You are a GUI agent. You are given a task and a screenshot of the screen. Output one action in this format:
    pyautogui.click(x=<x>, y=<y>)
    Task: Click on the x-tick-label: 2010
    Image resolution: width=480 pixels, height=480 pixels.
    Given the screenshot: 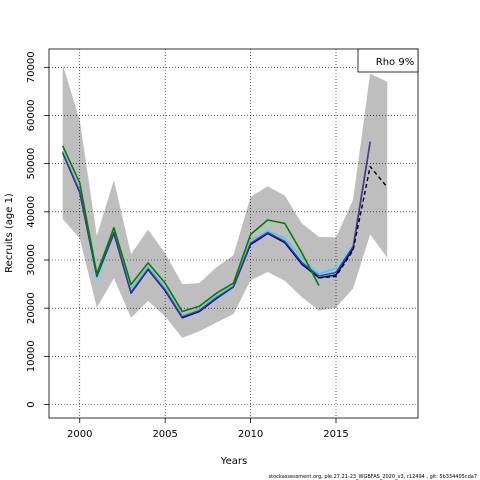 What is the action you would take?
    pyautogui.click(x=250, y=434)
    